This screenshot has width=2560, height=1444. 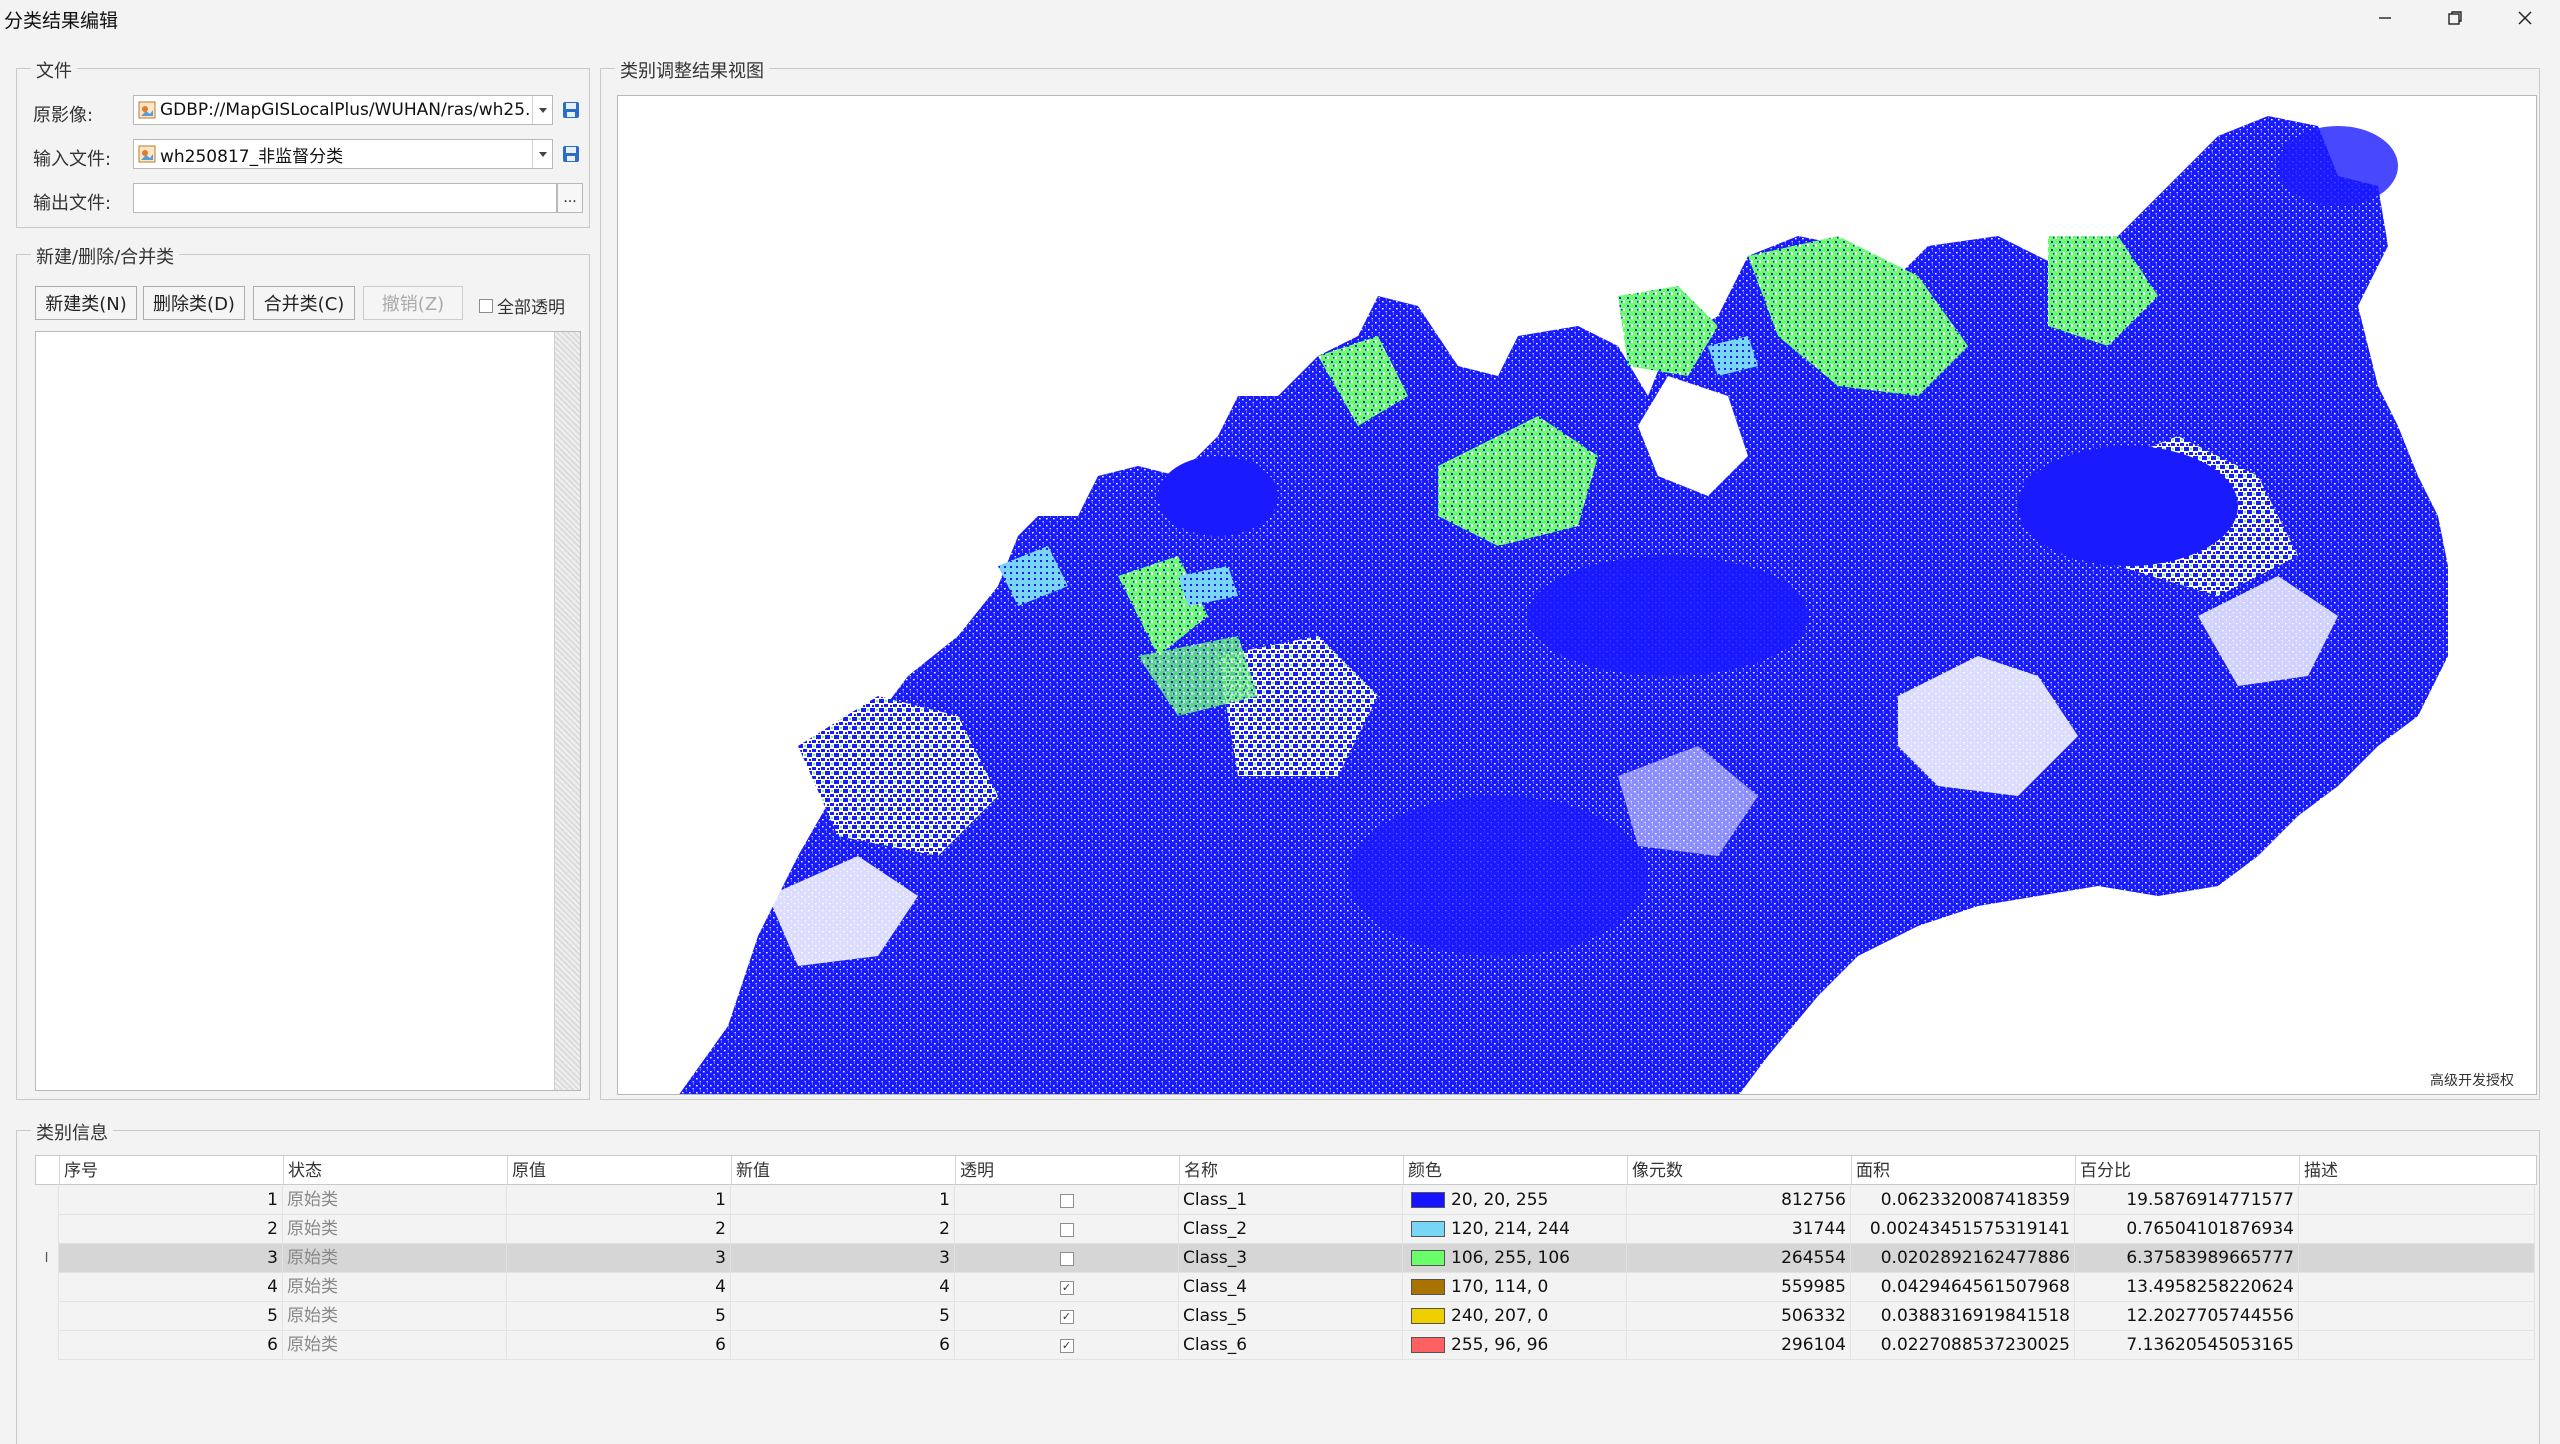 What do you see at coordinates (1500, 1200) in the screenshot?
I see `color-value: 20, 20, 255` at bounding box center [1500, 1200].